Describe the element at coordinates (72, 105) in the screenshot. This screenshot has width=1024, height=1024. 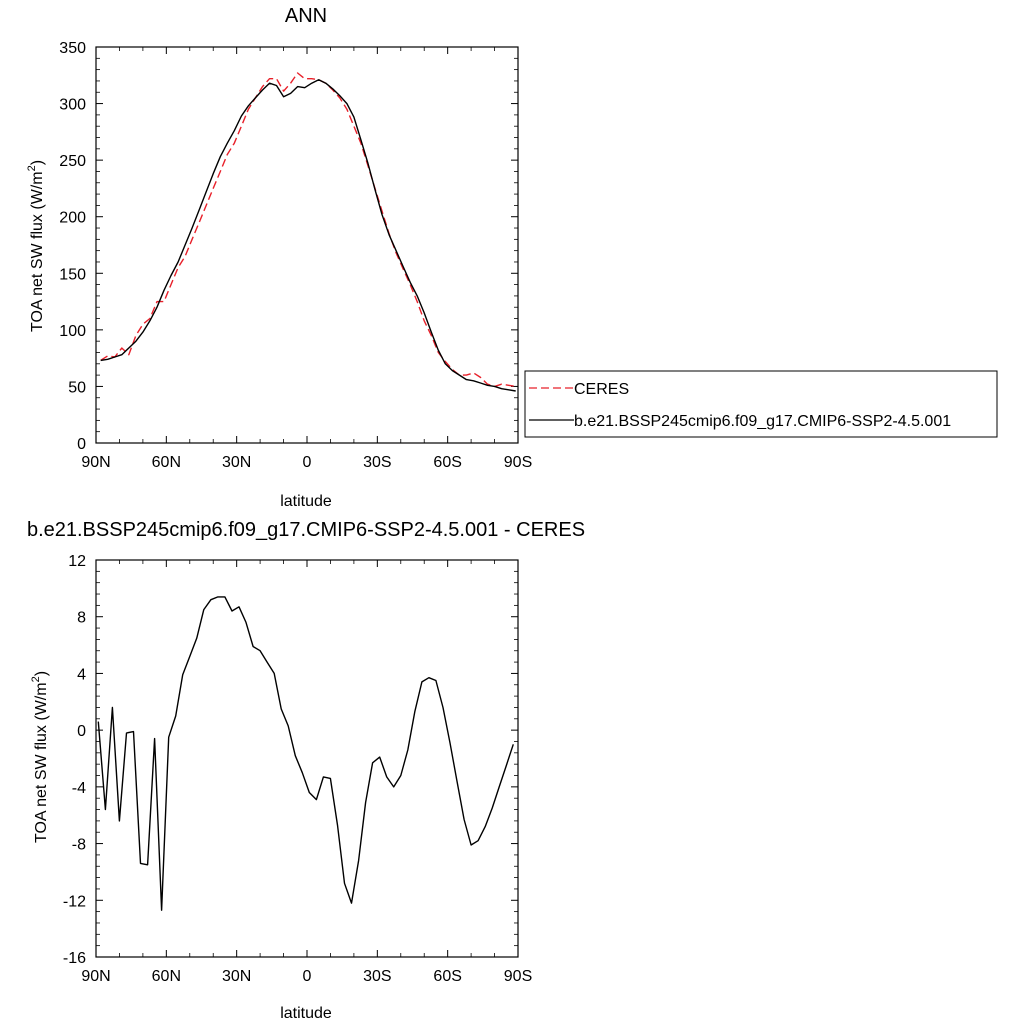
I see `y-tick-label: 300` at that location.